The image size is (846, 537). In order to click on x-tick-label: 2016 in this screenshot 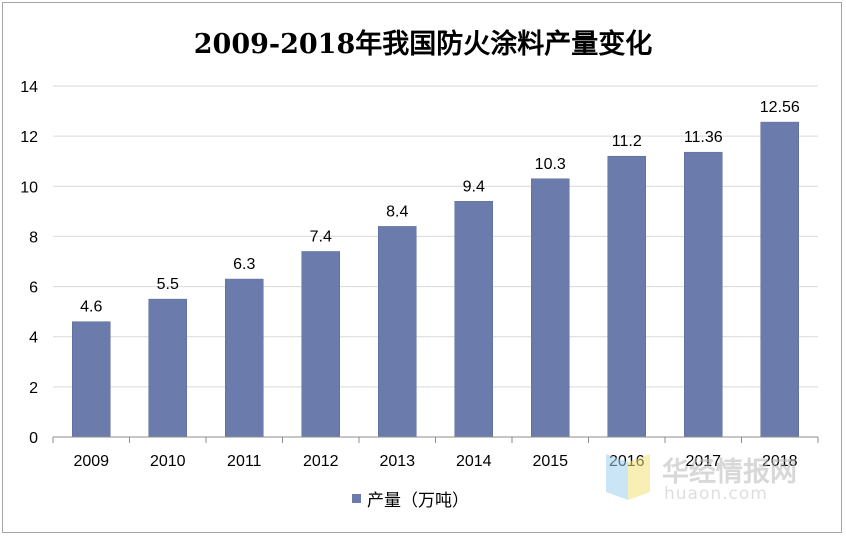, I will do `click(627, 461)`.